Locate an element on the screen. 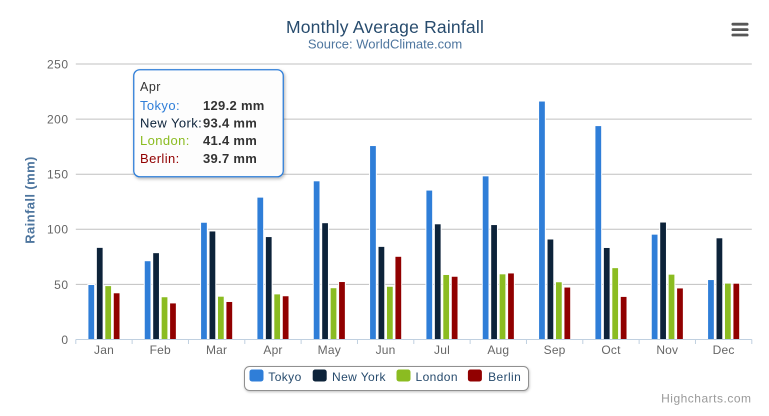  svg-text: Sep is located at coordinates (555, 350).